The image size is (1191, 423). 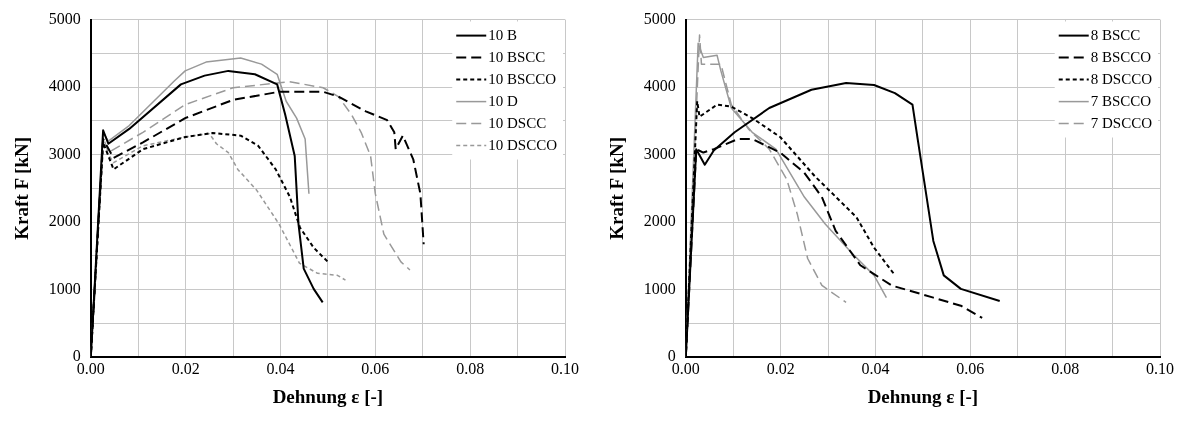 What do you see at coordinates (1121, 78) in the screenshot?
I see `legend-label: 8 DSCCO` at bounding box center [1121, 78].